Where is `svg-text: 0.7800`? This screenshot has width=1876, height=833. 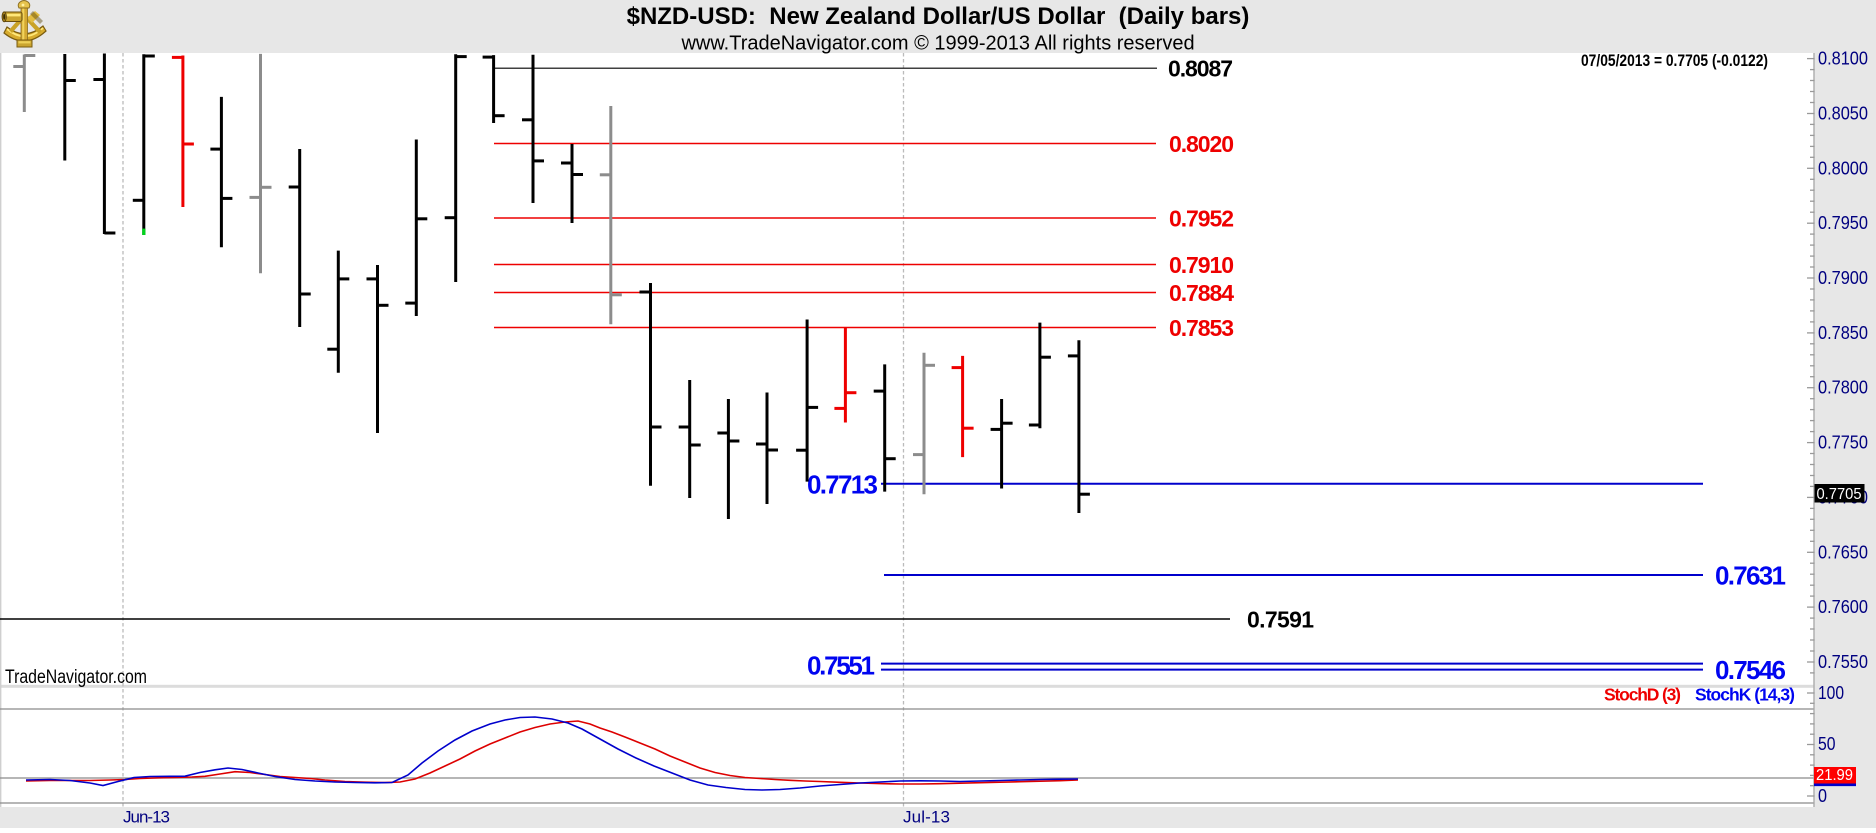
svg-text: 0.7800 is located at coordinates (1843, 388).